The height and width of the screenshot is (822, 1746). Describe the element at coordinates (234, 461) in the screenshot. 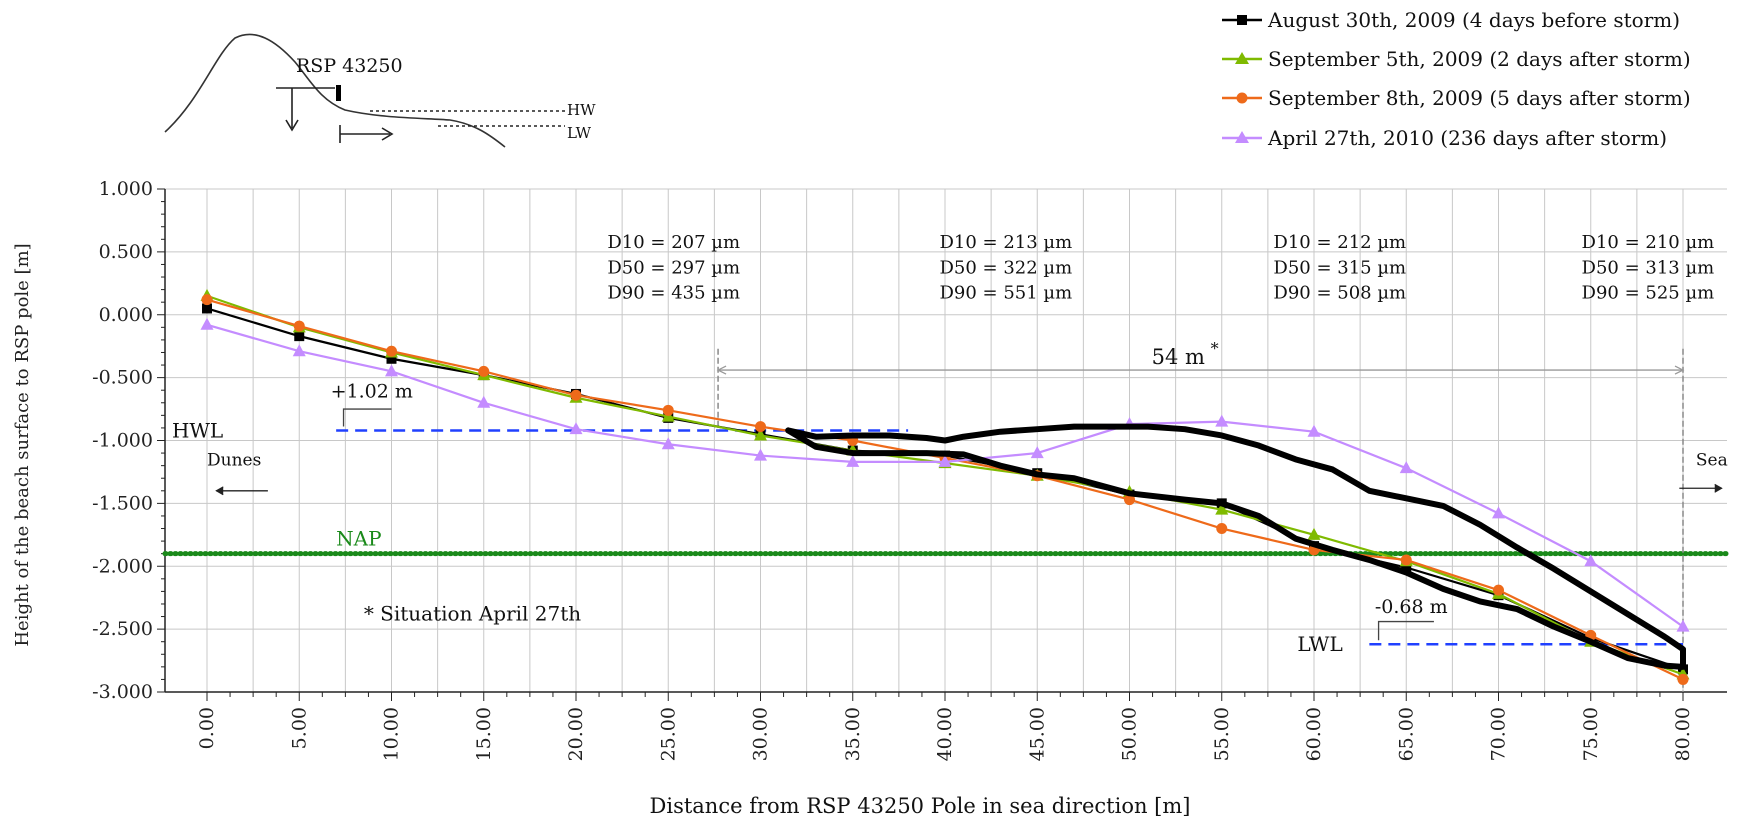

I see `dunes-label: Dunes` at that location.